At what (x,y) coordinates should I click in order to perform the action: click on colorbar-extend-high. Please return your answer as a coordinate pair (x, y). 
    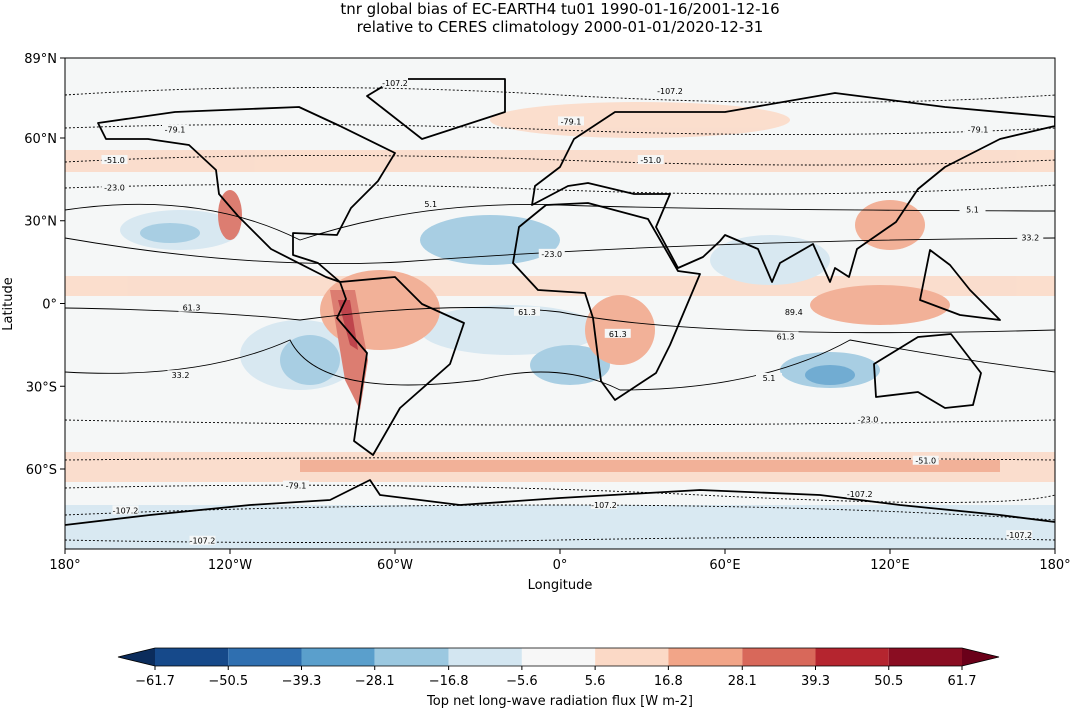
    Looking at the image, I should click on (980, 657).